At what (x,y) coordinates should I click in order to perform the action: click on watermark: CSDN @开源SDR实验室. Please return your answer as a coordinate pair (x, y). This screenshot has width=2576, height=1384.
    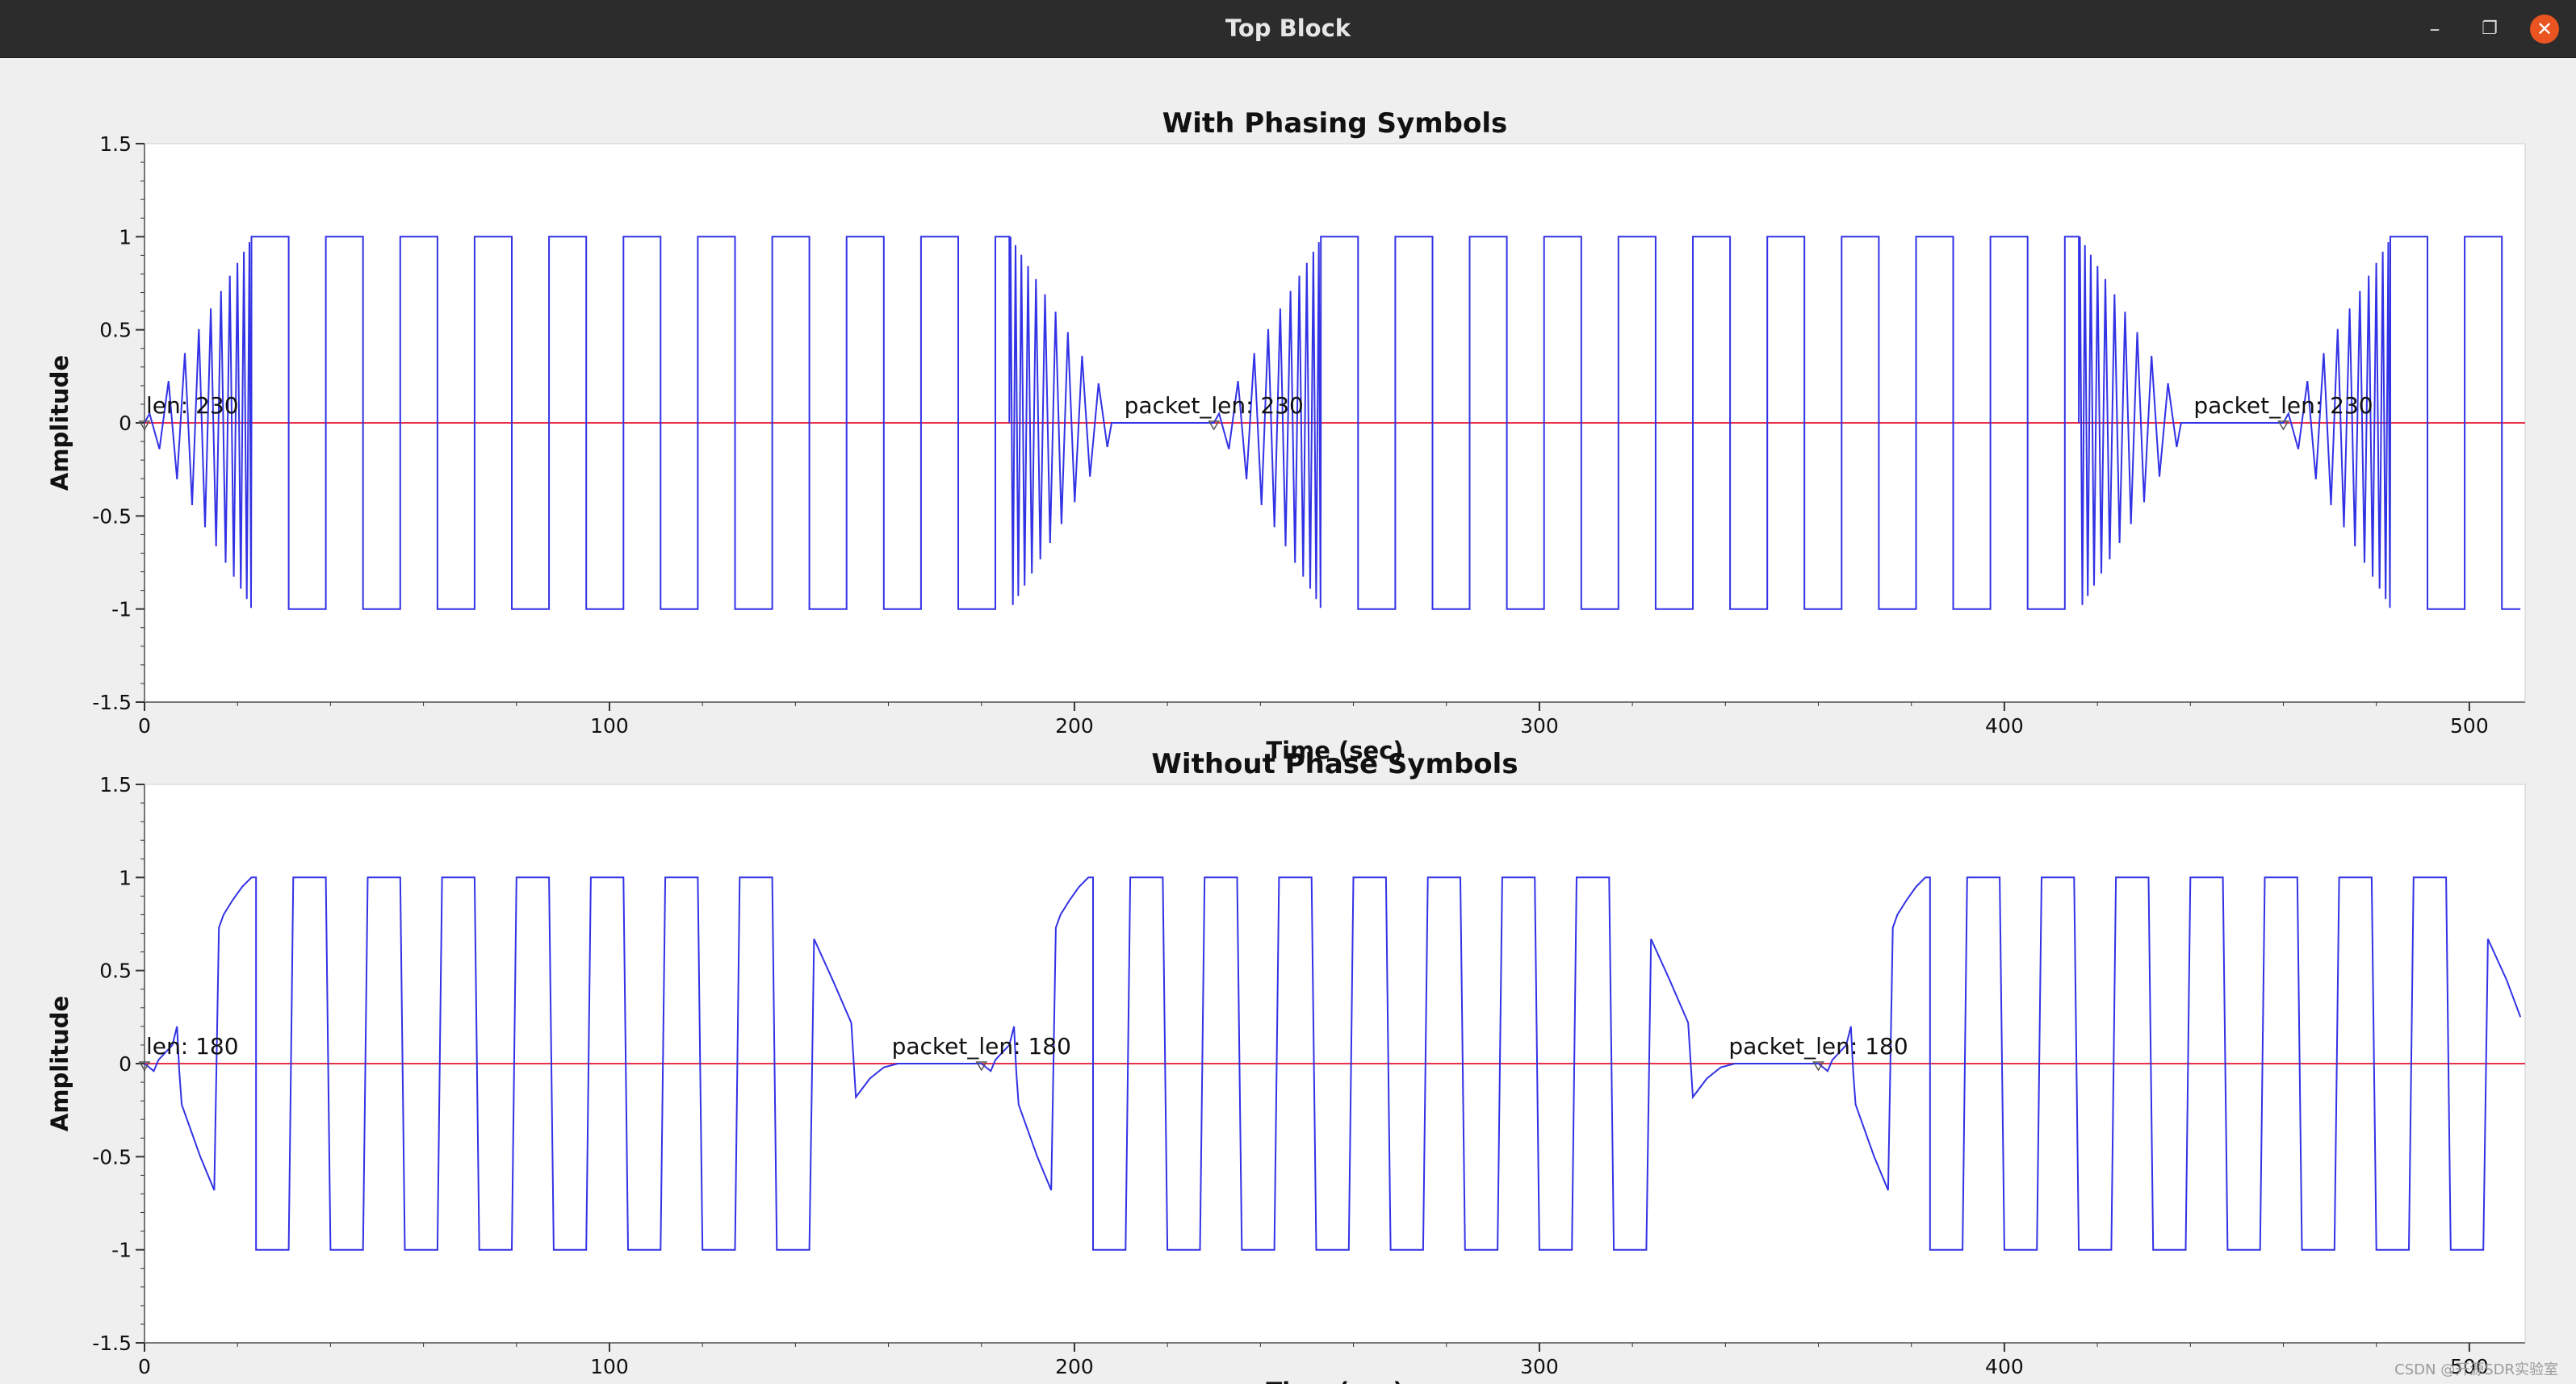
    Looking at the image, I should click on (2476, 1369).